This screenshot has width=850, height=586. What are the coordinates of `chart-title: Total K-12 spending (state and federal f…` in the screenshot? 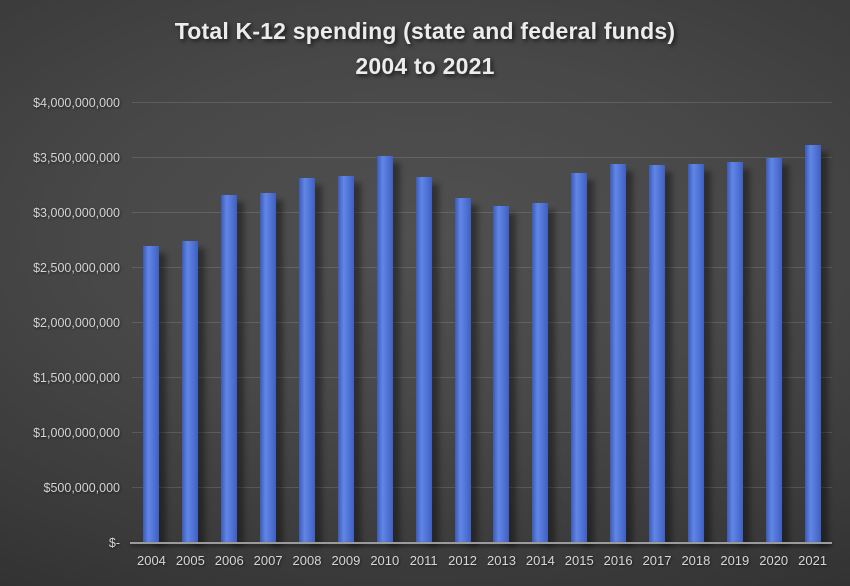 It's located at (425, 31).